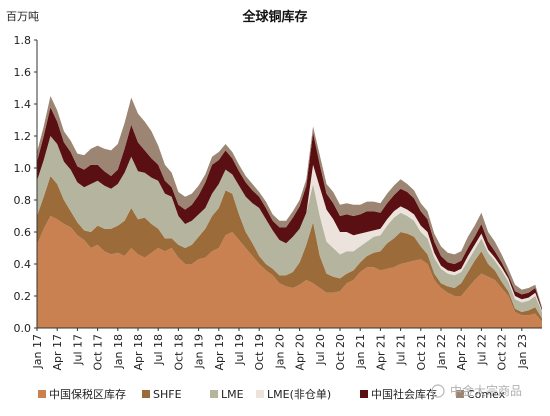  I want to click on legend-label: 中国保税区库存, so click(87, 394).